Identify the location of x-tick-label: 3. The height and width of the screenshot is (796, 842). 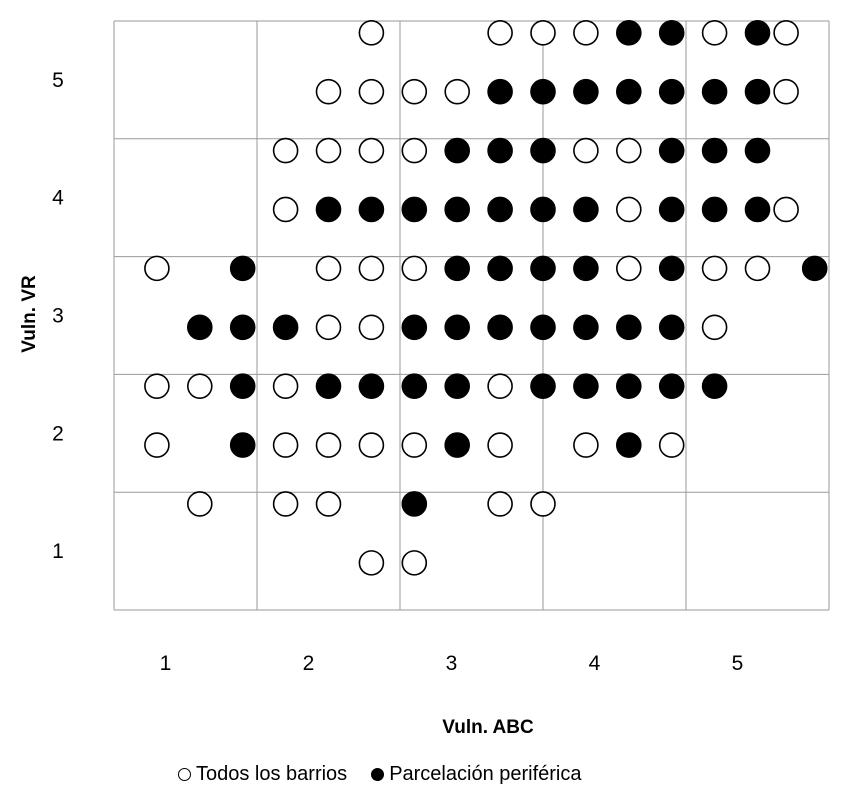
(452, 663).